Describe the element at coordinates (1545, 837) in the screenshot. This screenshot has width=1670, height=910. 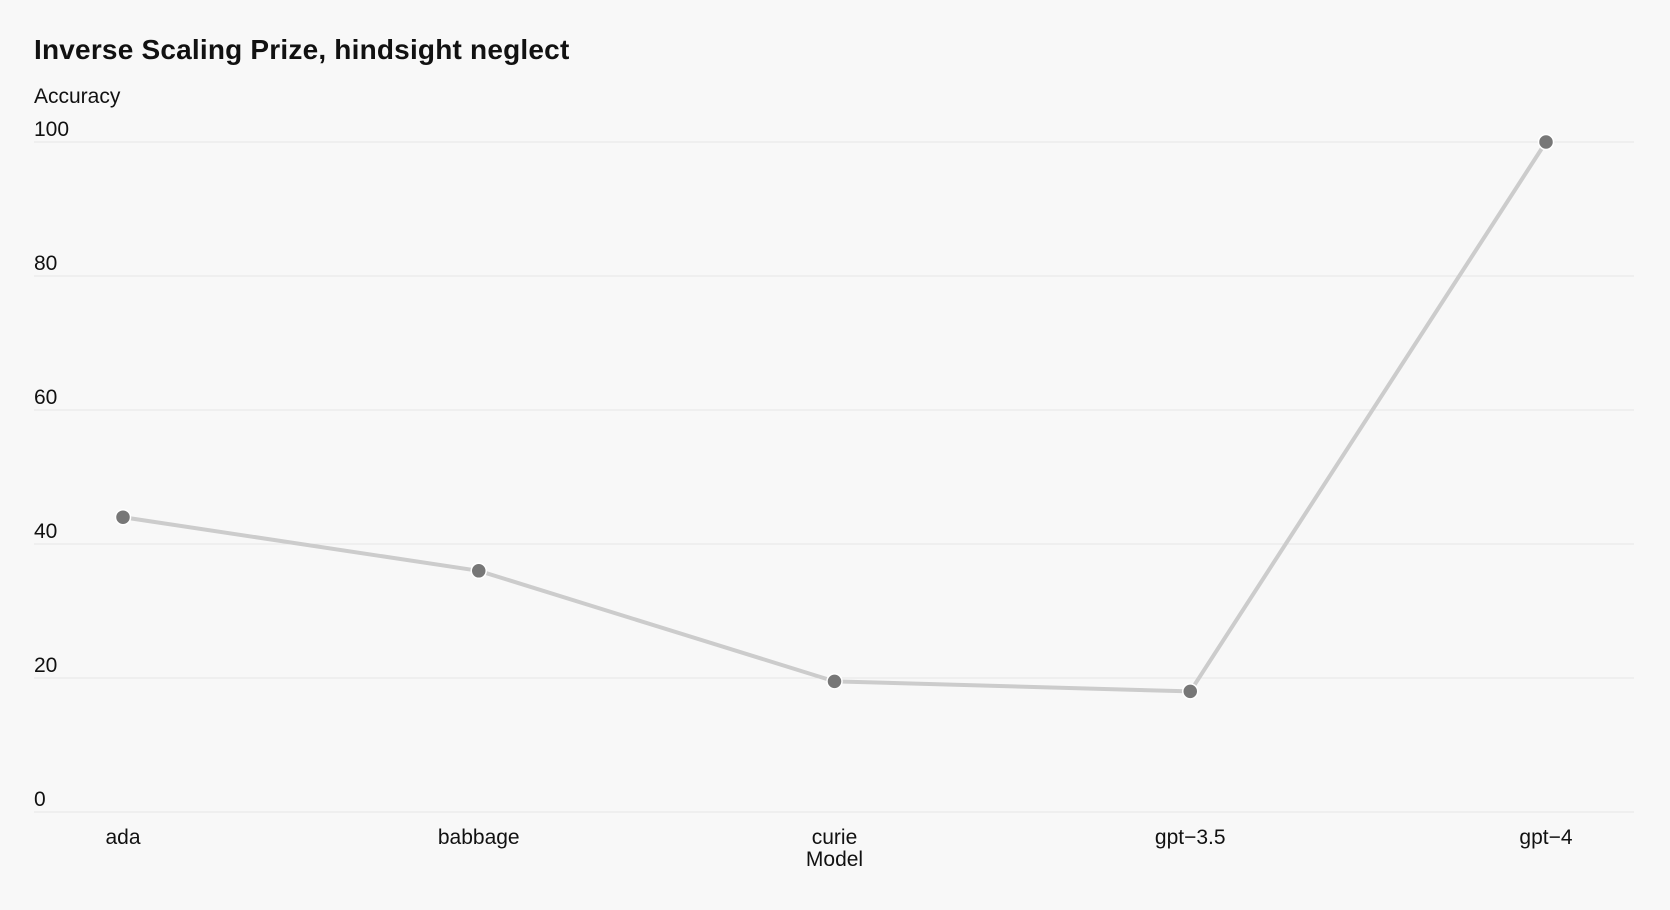
I see `x-tick-label: gpt−4` at that location.